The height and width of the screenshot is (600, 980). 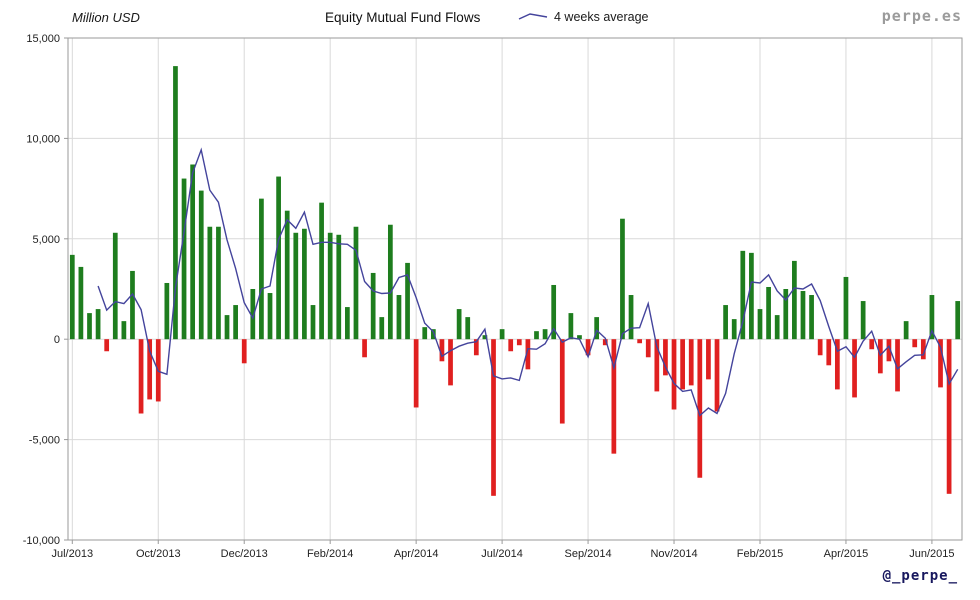 What do you see at coordinates (41, 541) in the screenshot?
I see `y-axis-label: -10,000` at bounding box center [41, 541].